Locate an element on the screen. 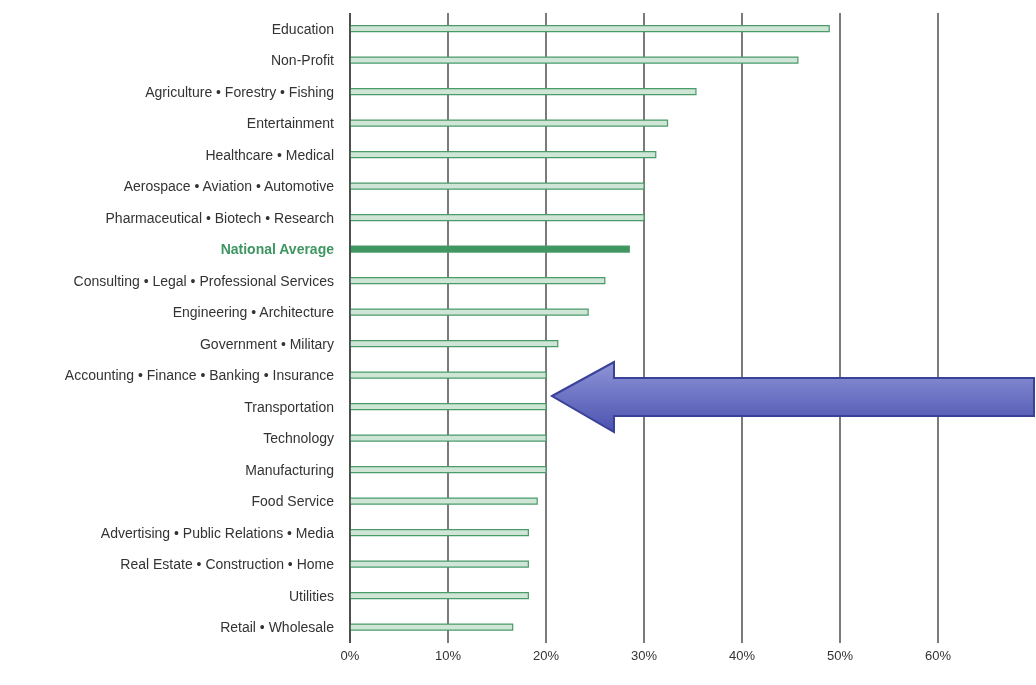 Image resolution: width=1036 pixels, height=685 pixels. y-tick-label: Healthcare • Medical is located at coordinates (269, 154).